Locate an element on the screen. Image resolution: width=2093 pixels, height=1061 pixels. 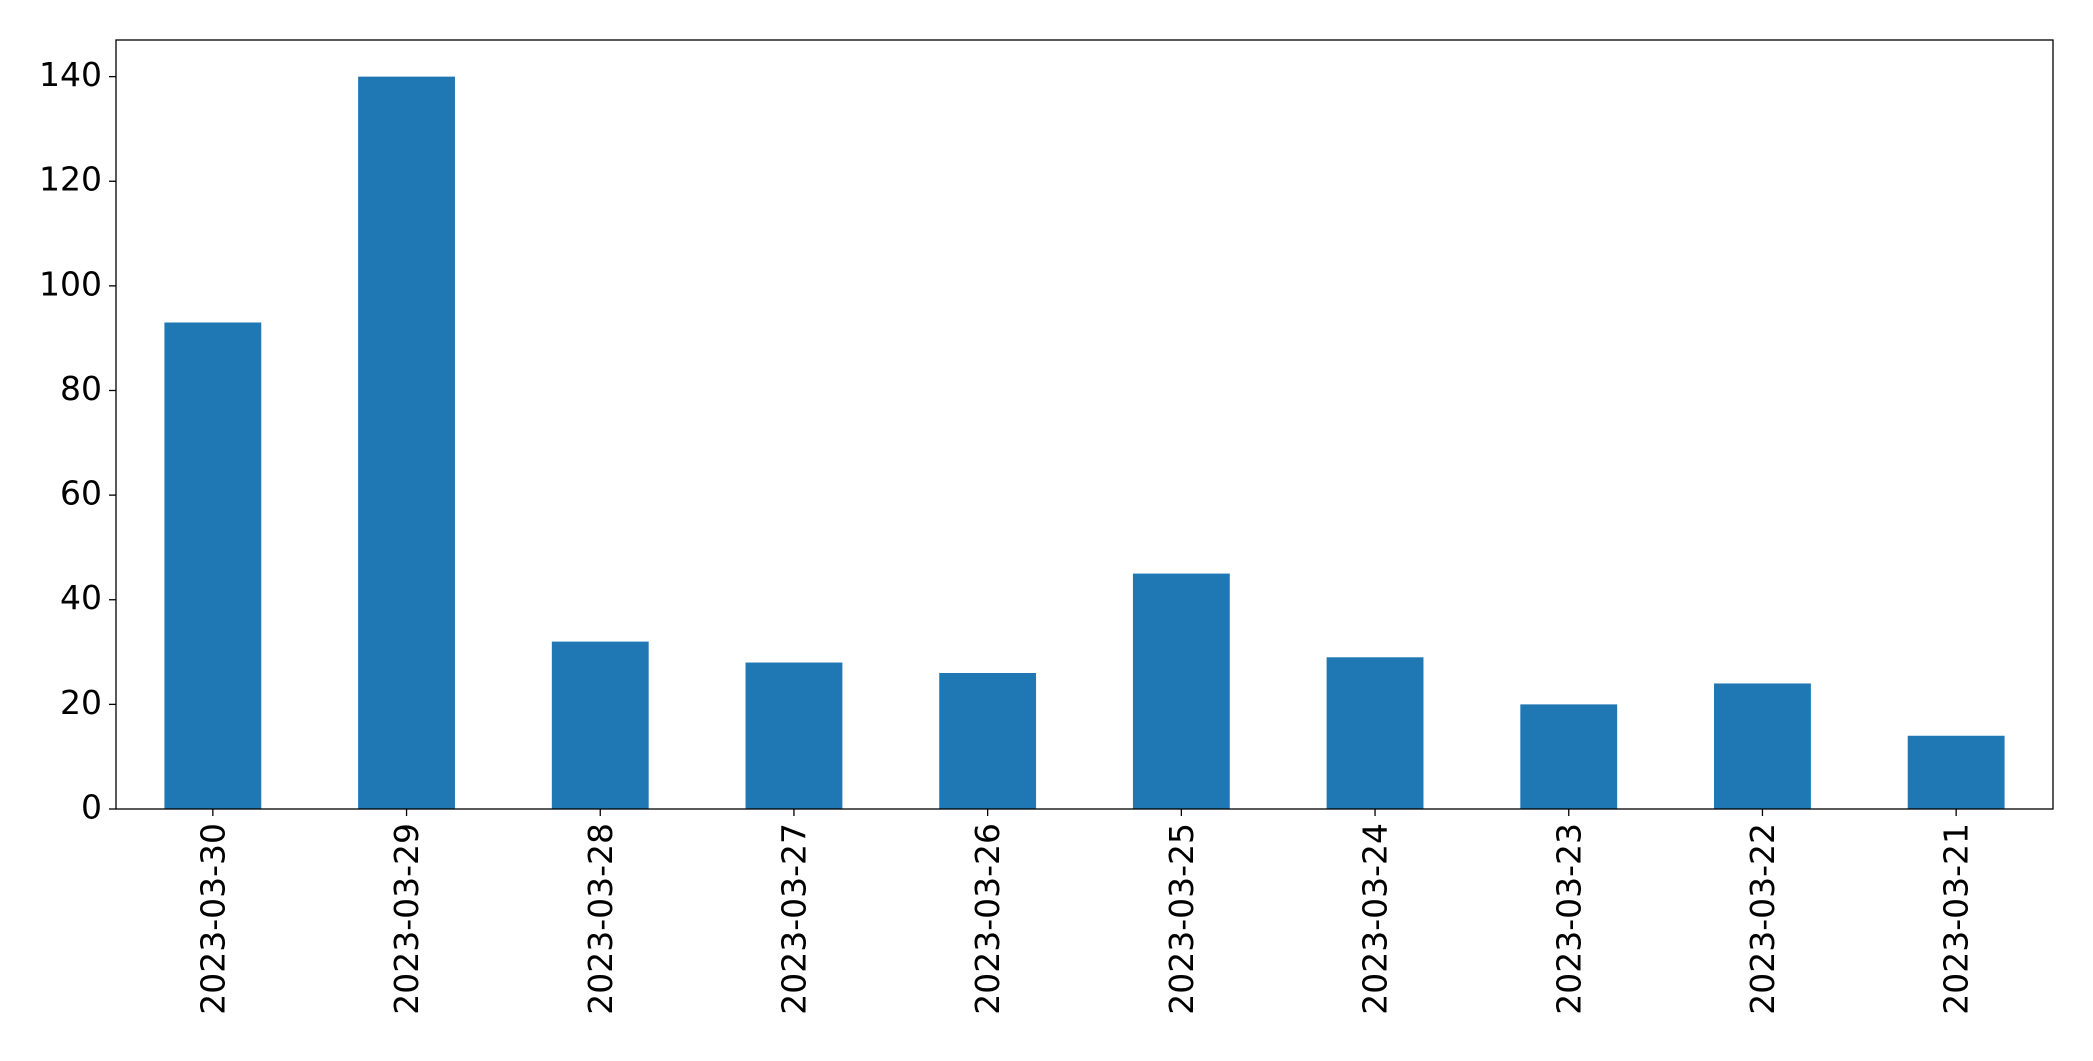
y-tick-label: 0 is located at coordinates (91, 807).